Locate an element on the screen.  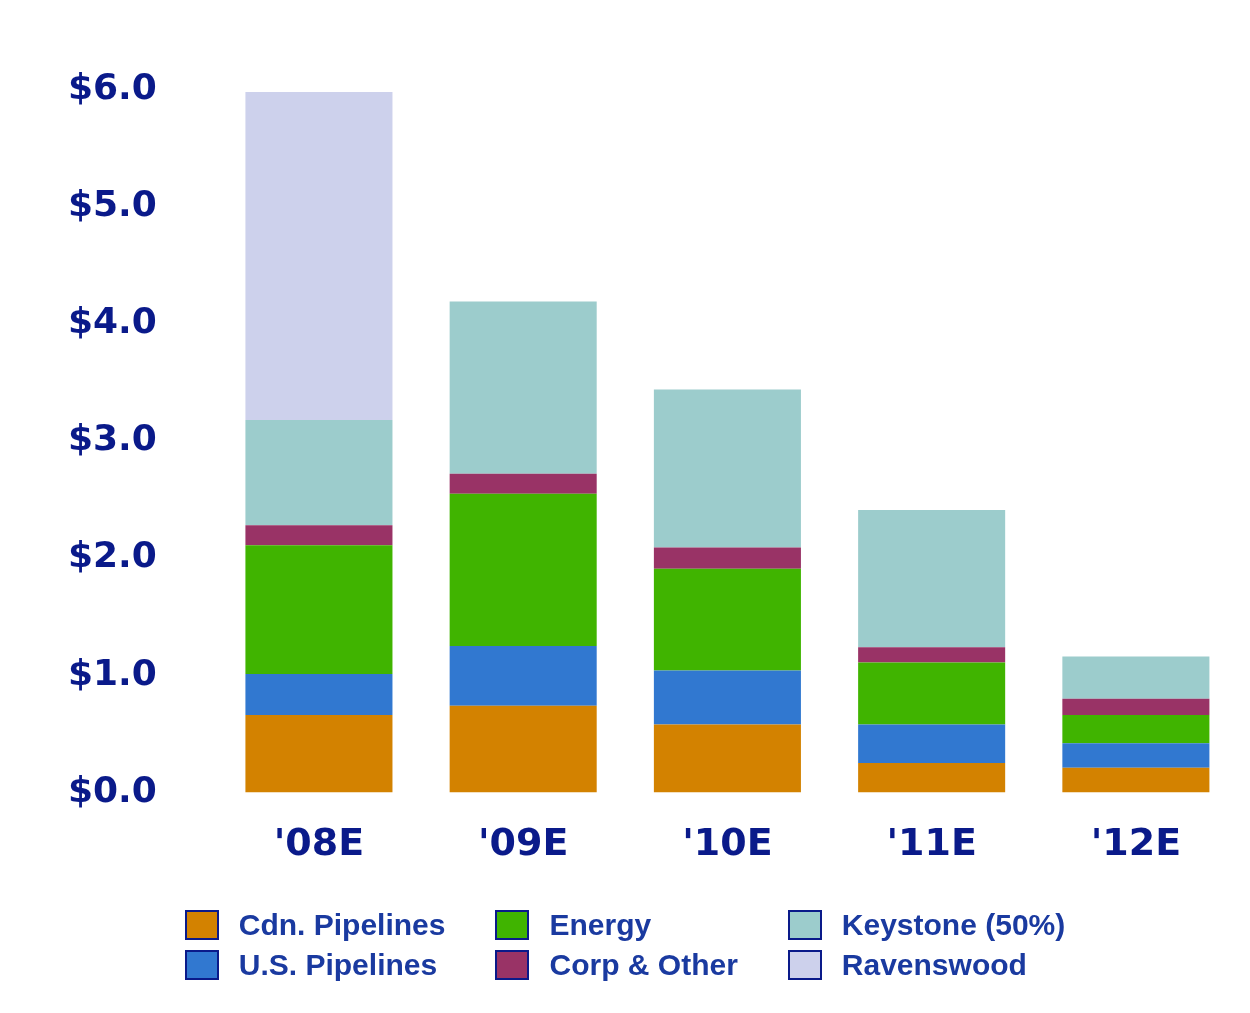
y-tick-label: $5.0 is located at coordinates (112, 204).